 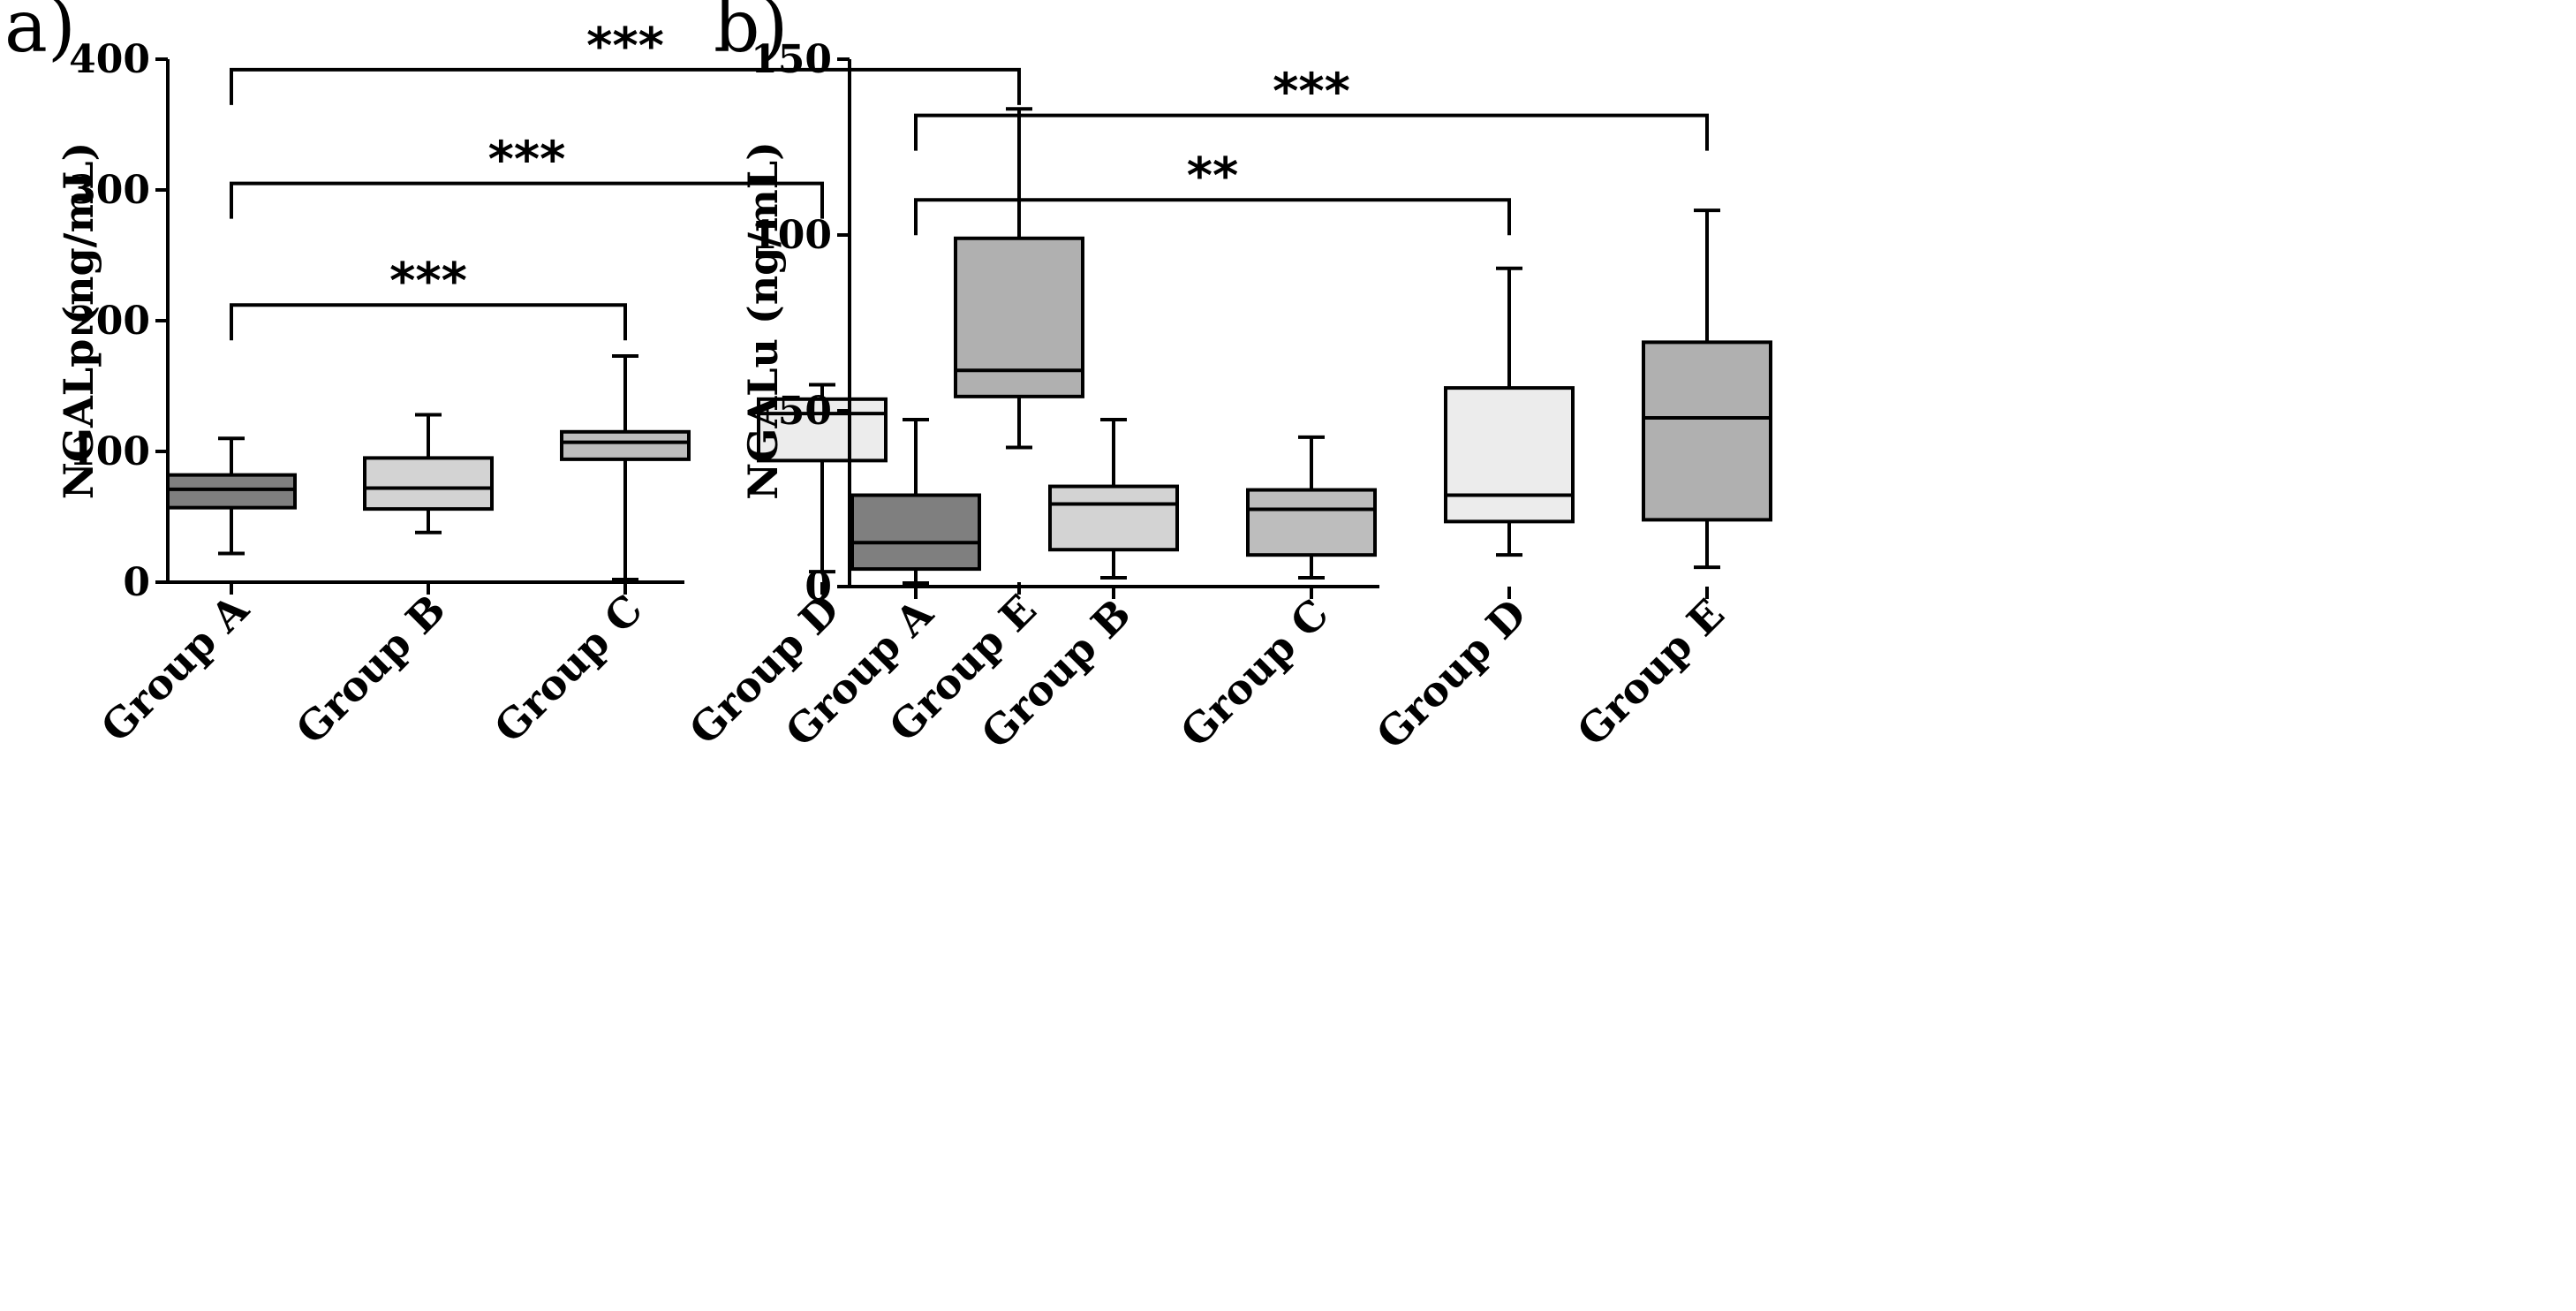 I want to click on y-tick-label: 200, so click(x=109, y=321).